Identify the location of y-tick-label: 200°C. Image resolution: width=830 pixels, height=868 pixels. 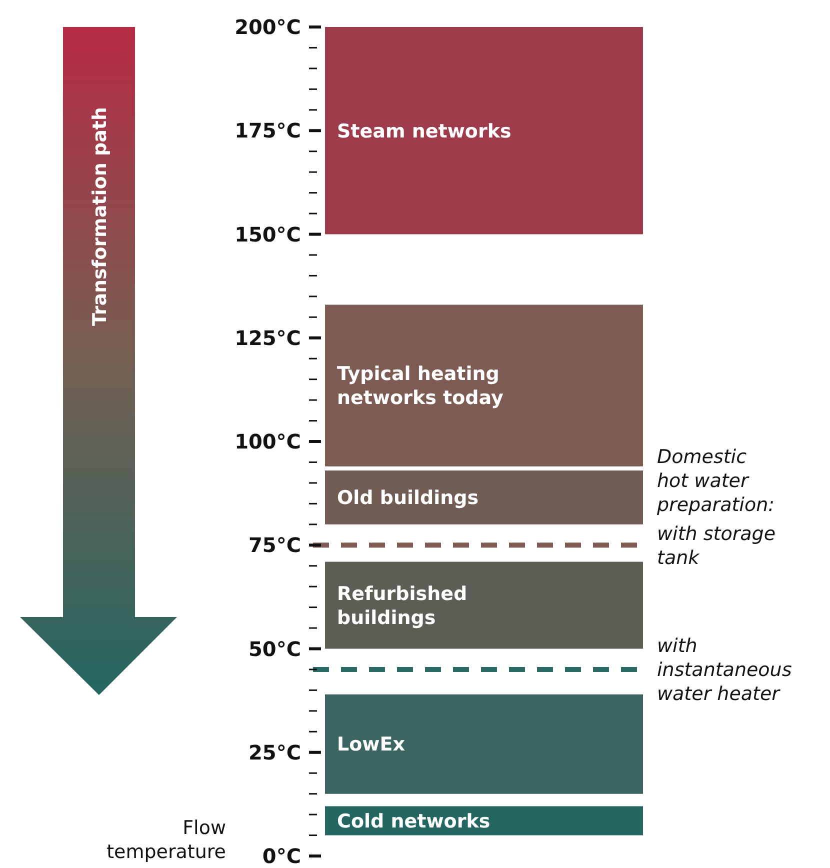
(267, 27).